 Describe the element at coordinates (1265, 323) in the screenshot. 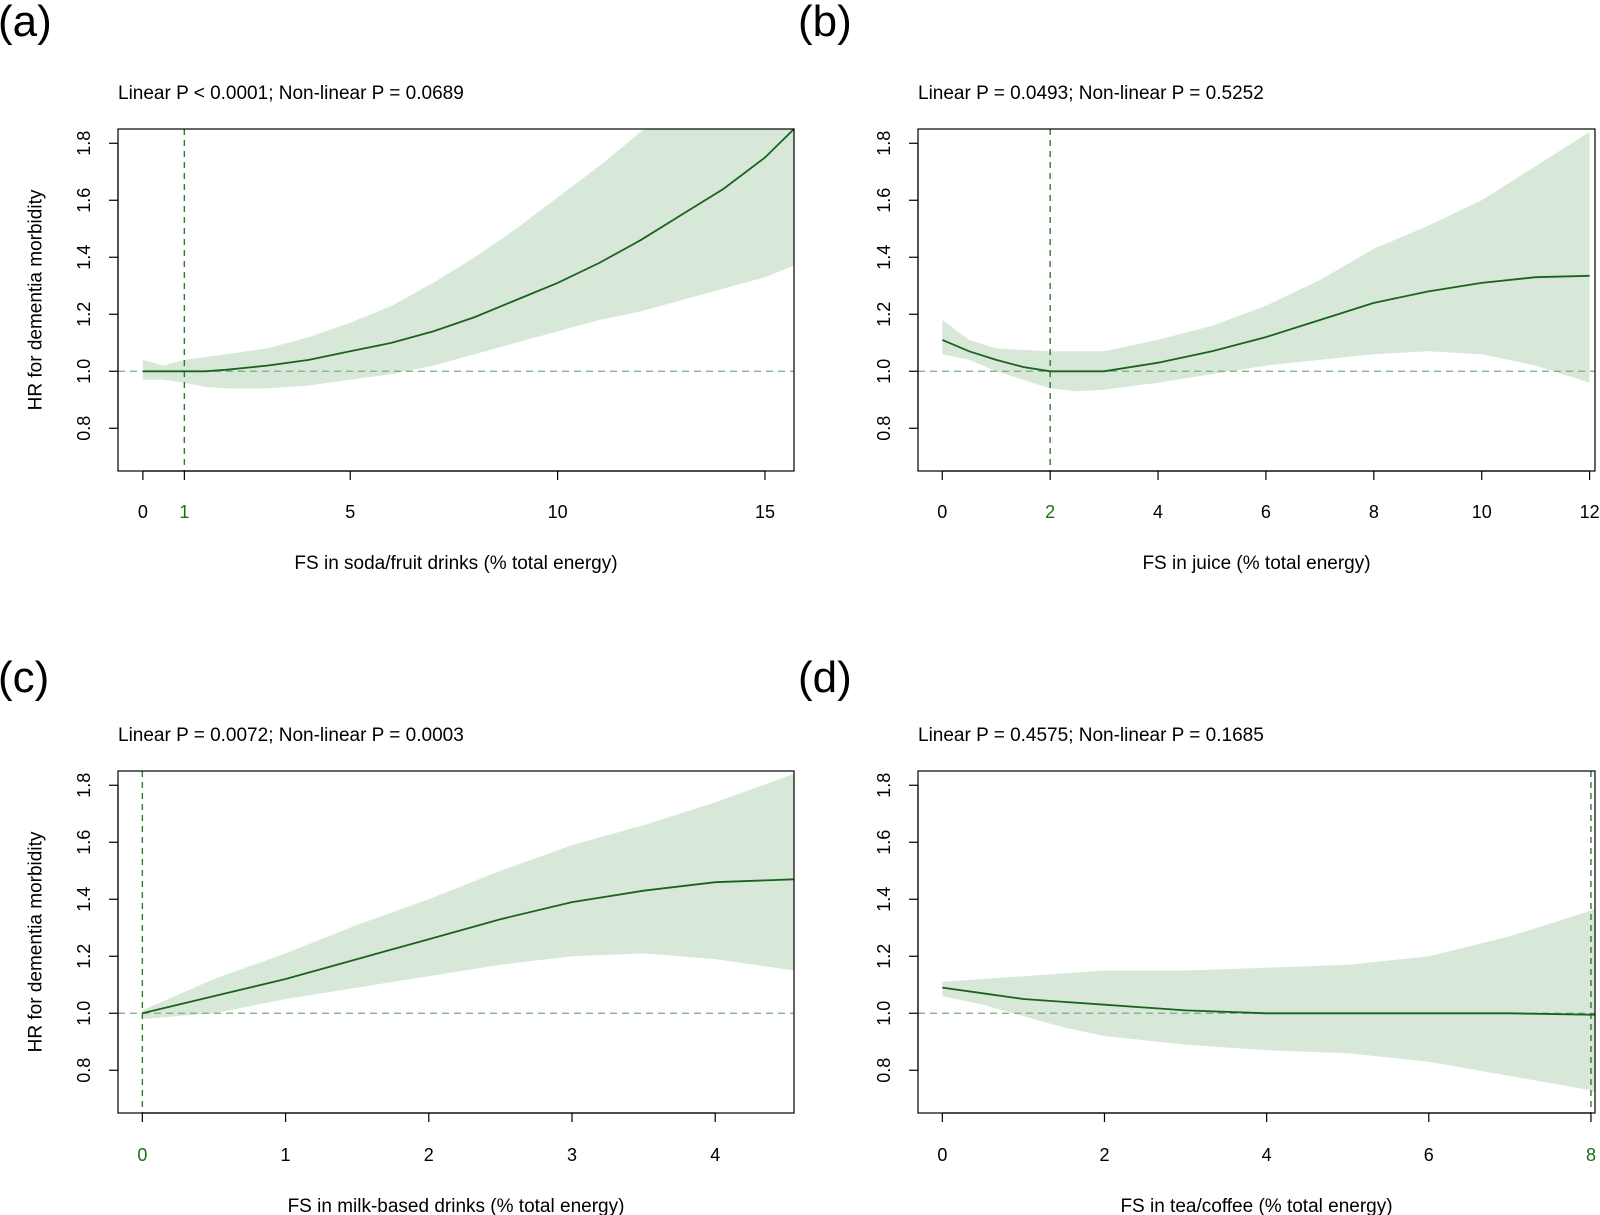

I see `hr-curve-b` at that location.